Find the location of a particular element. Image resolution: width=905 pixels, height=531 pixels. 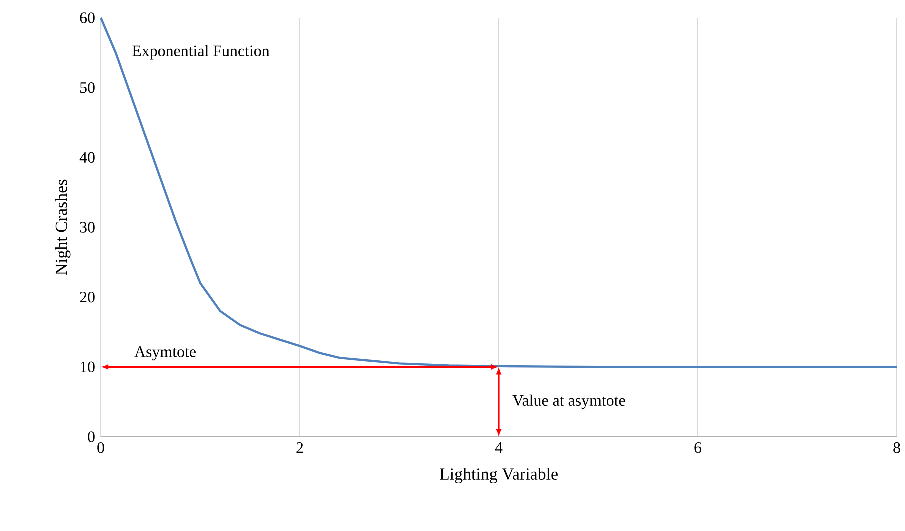

x-tick-label: 4 is located at coordinates (499, 447).